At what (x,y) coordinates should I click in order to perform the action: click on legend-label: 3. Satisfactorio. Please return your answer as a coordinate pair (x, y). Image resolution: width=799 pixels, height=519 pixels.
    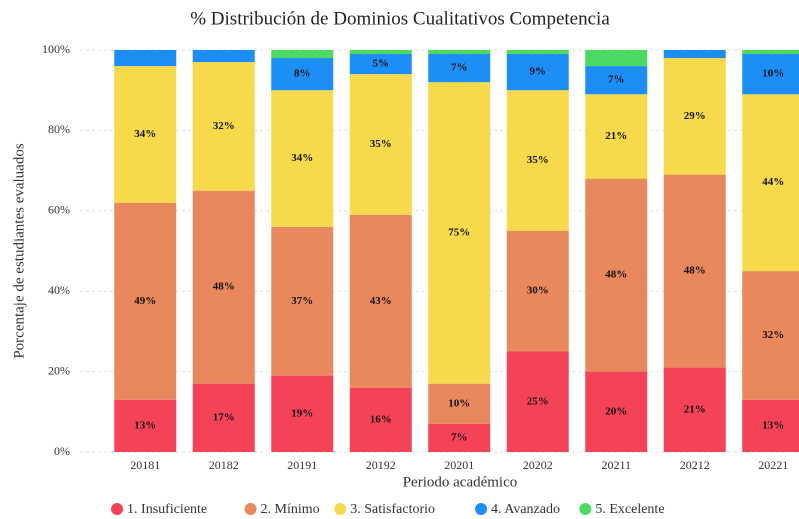
    Looking at the image, I should click on (392, 509).